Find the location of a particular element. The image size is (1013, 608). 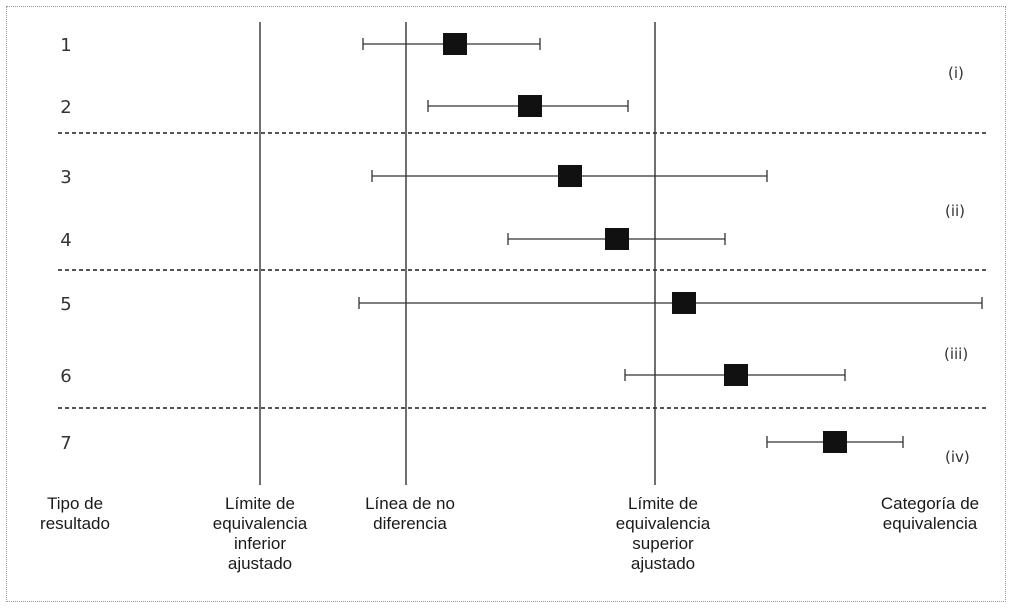

category-label-i: (i) is located at coordinates (956, 73).